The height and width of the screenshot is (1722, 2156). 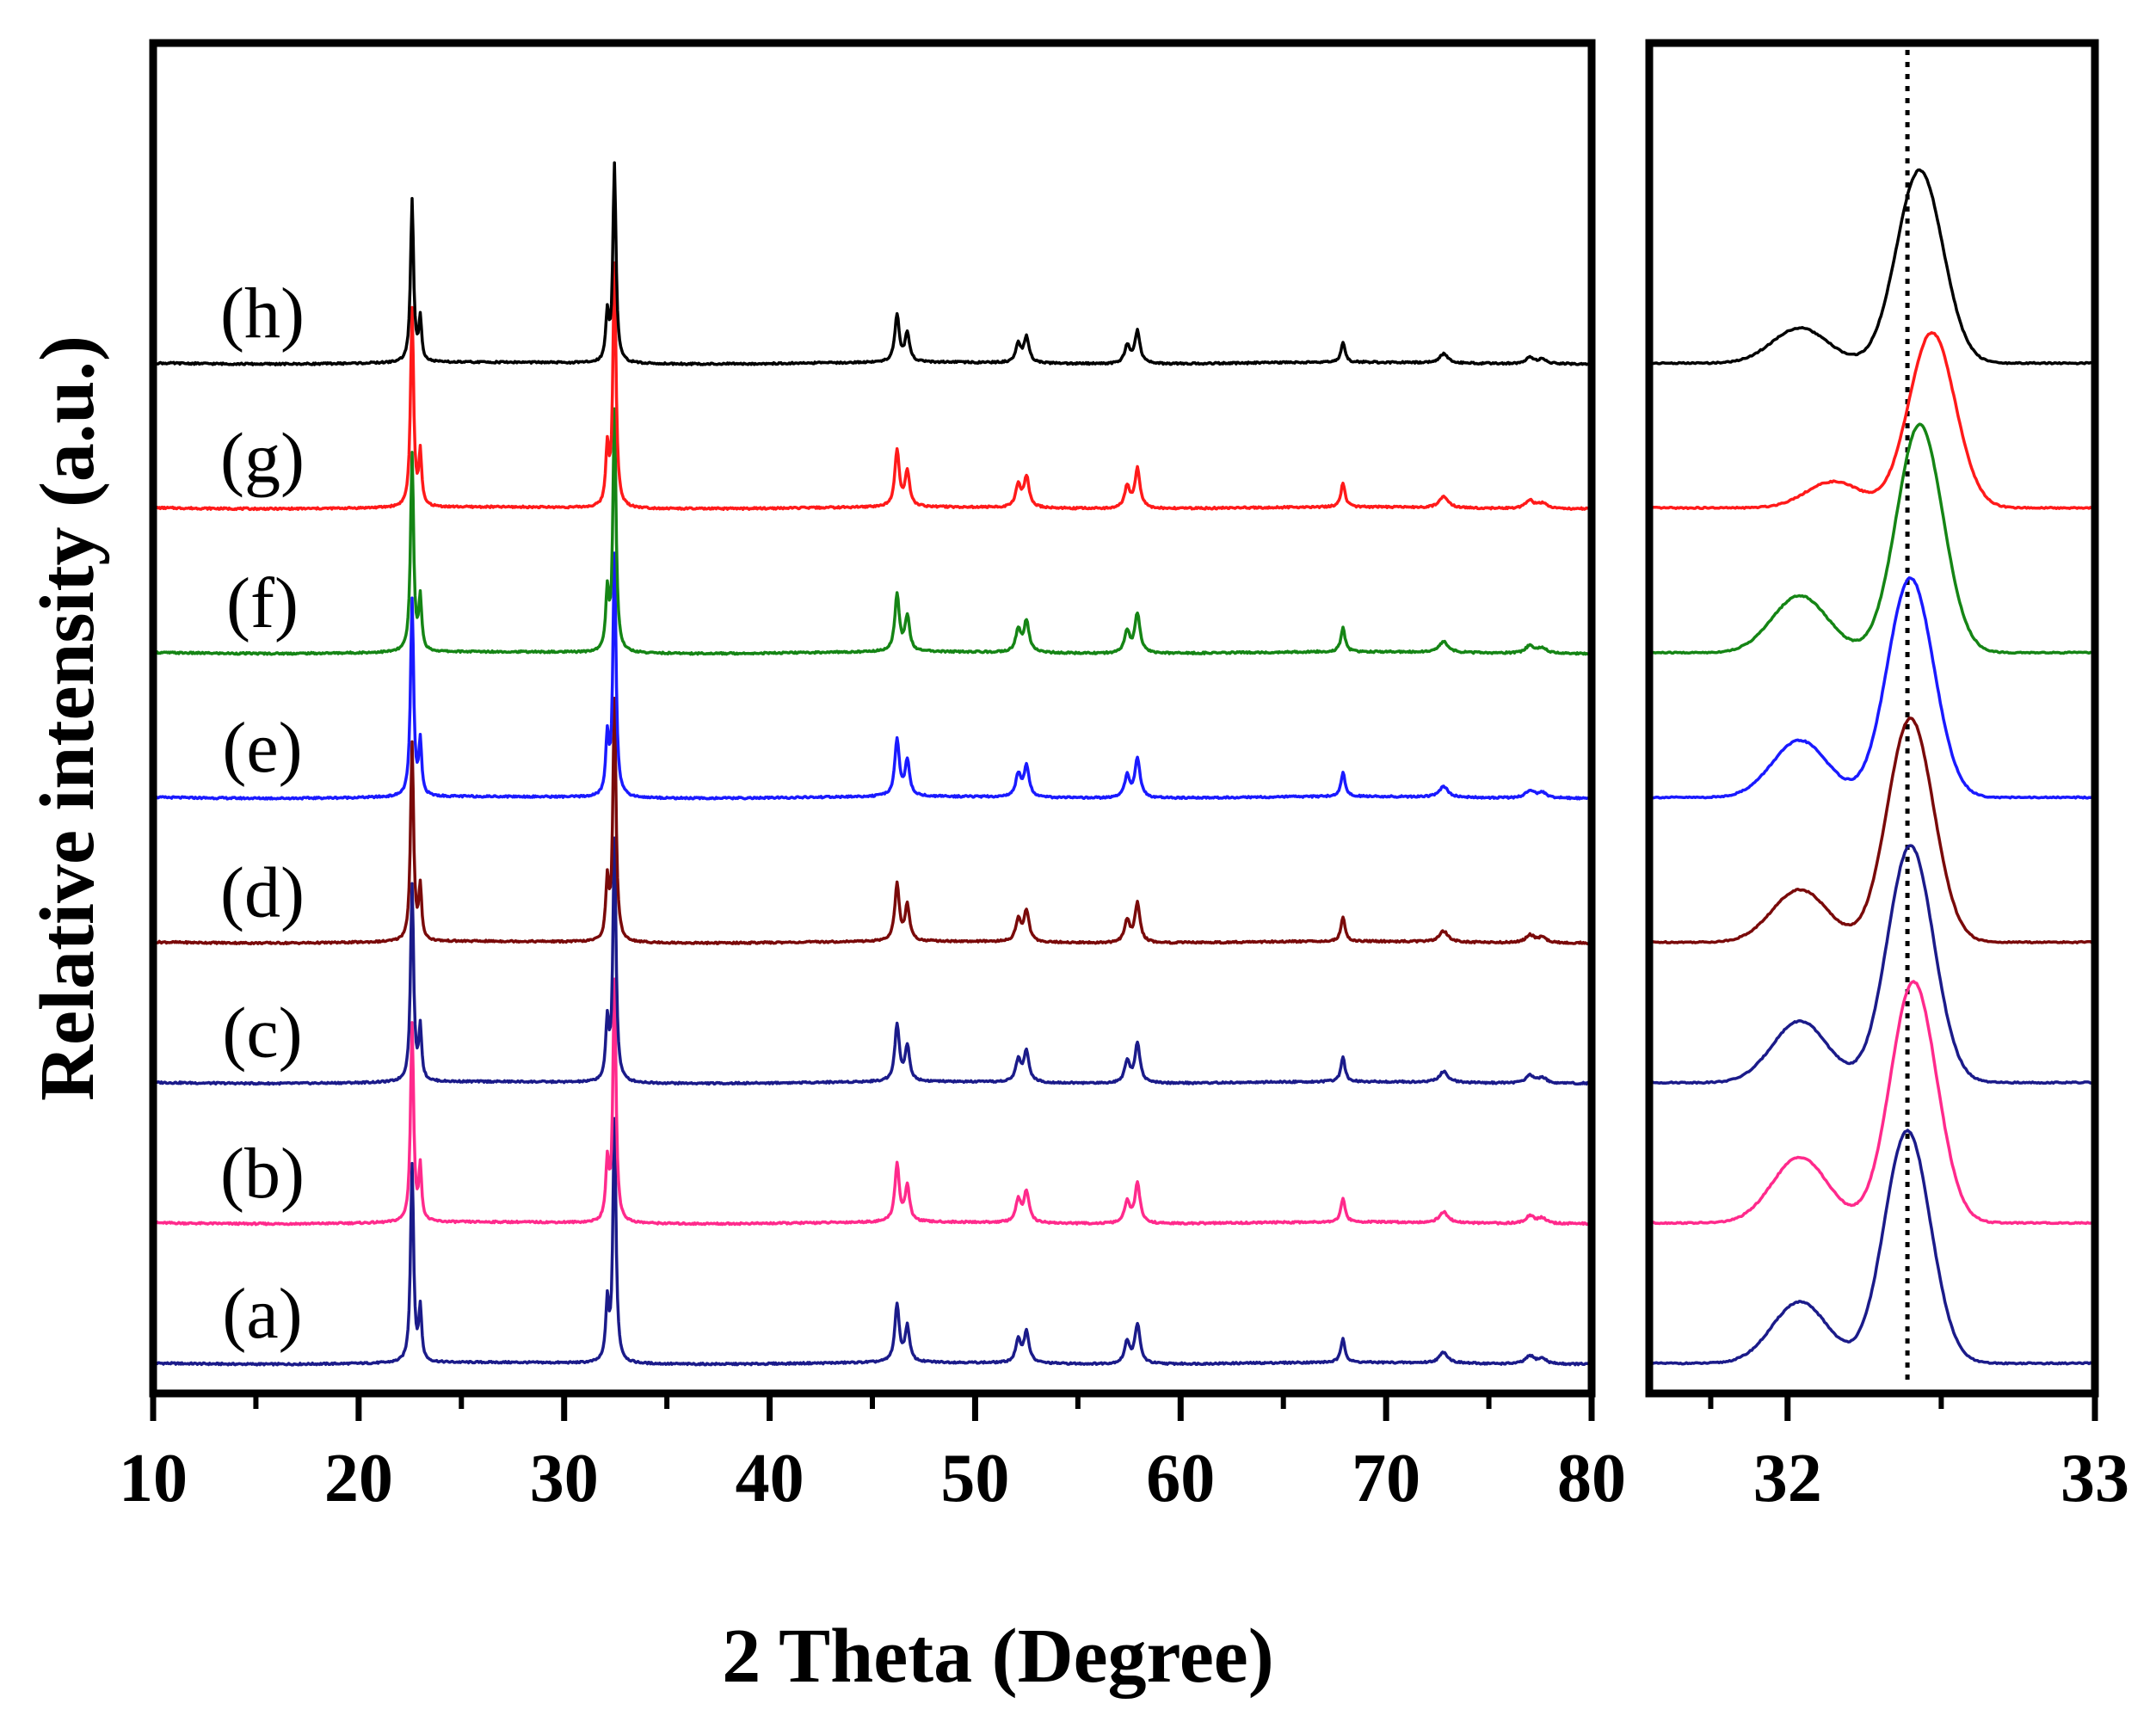 I want to click on series-label-h: (h), so click(x=262, y=314).